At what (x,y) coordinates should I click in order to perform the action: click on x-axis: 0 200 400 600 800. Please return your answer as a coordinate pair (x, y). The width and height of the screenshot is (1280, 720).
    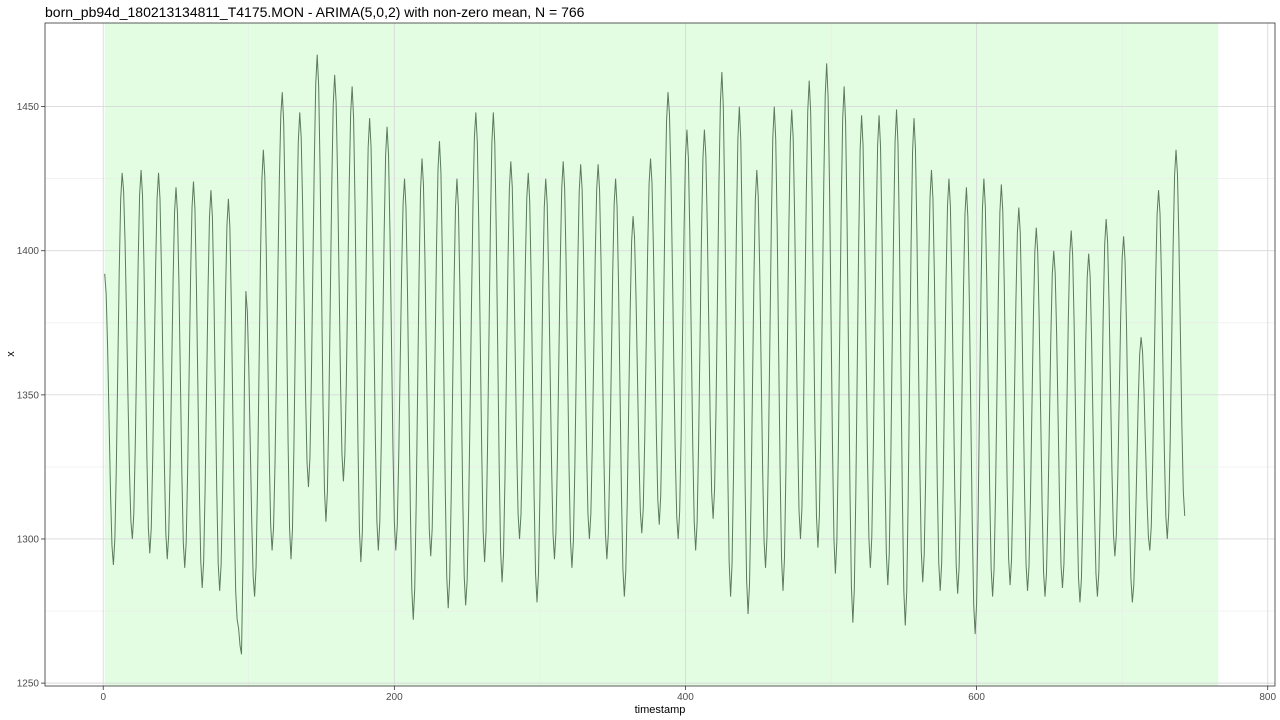
    Looking at the image, I should click on (688, 694).